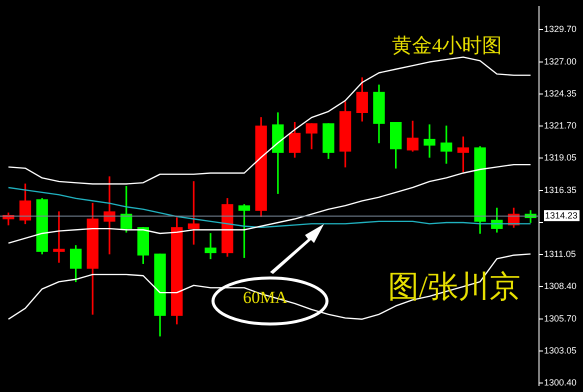  I want to click on ref-line-label: 1314.23, so click(561, 215).